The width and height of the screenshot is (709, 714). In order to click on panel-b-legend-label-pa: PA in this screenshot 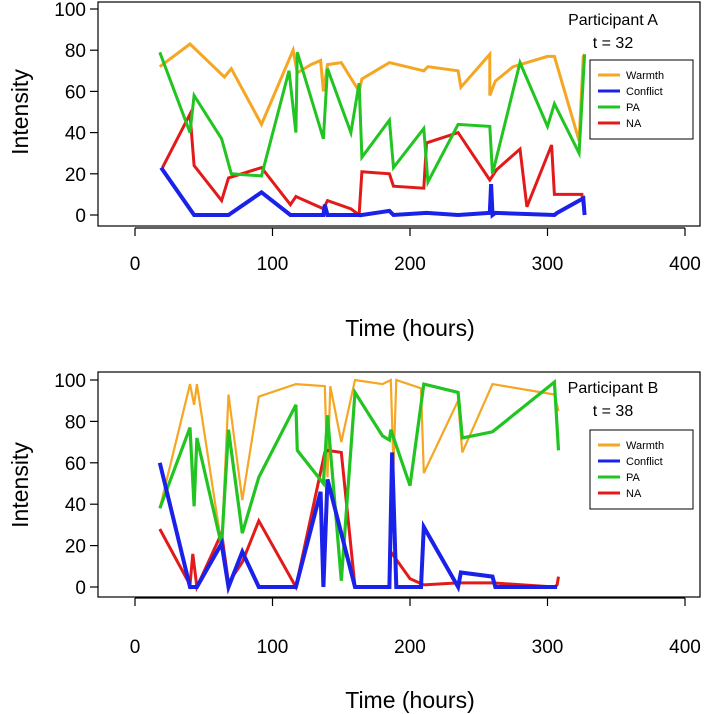, I will do `click(633, 478)`.